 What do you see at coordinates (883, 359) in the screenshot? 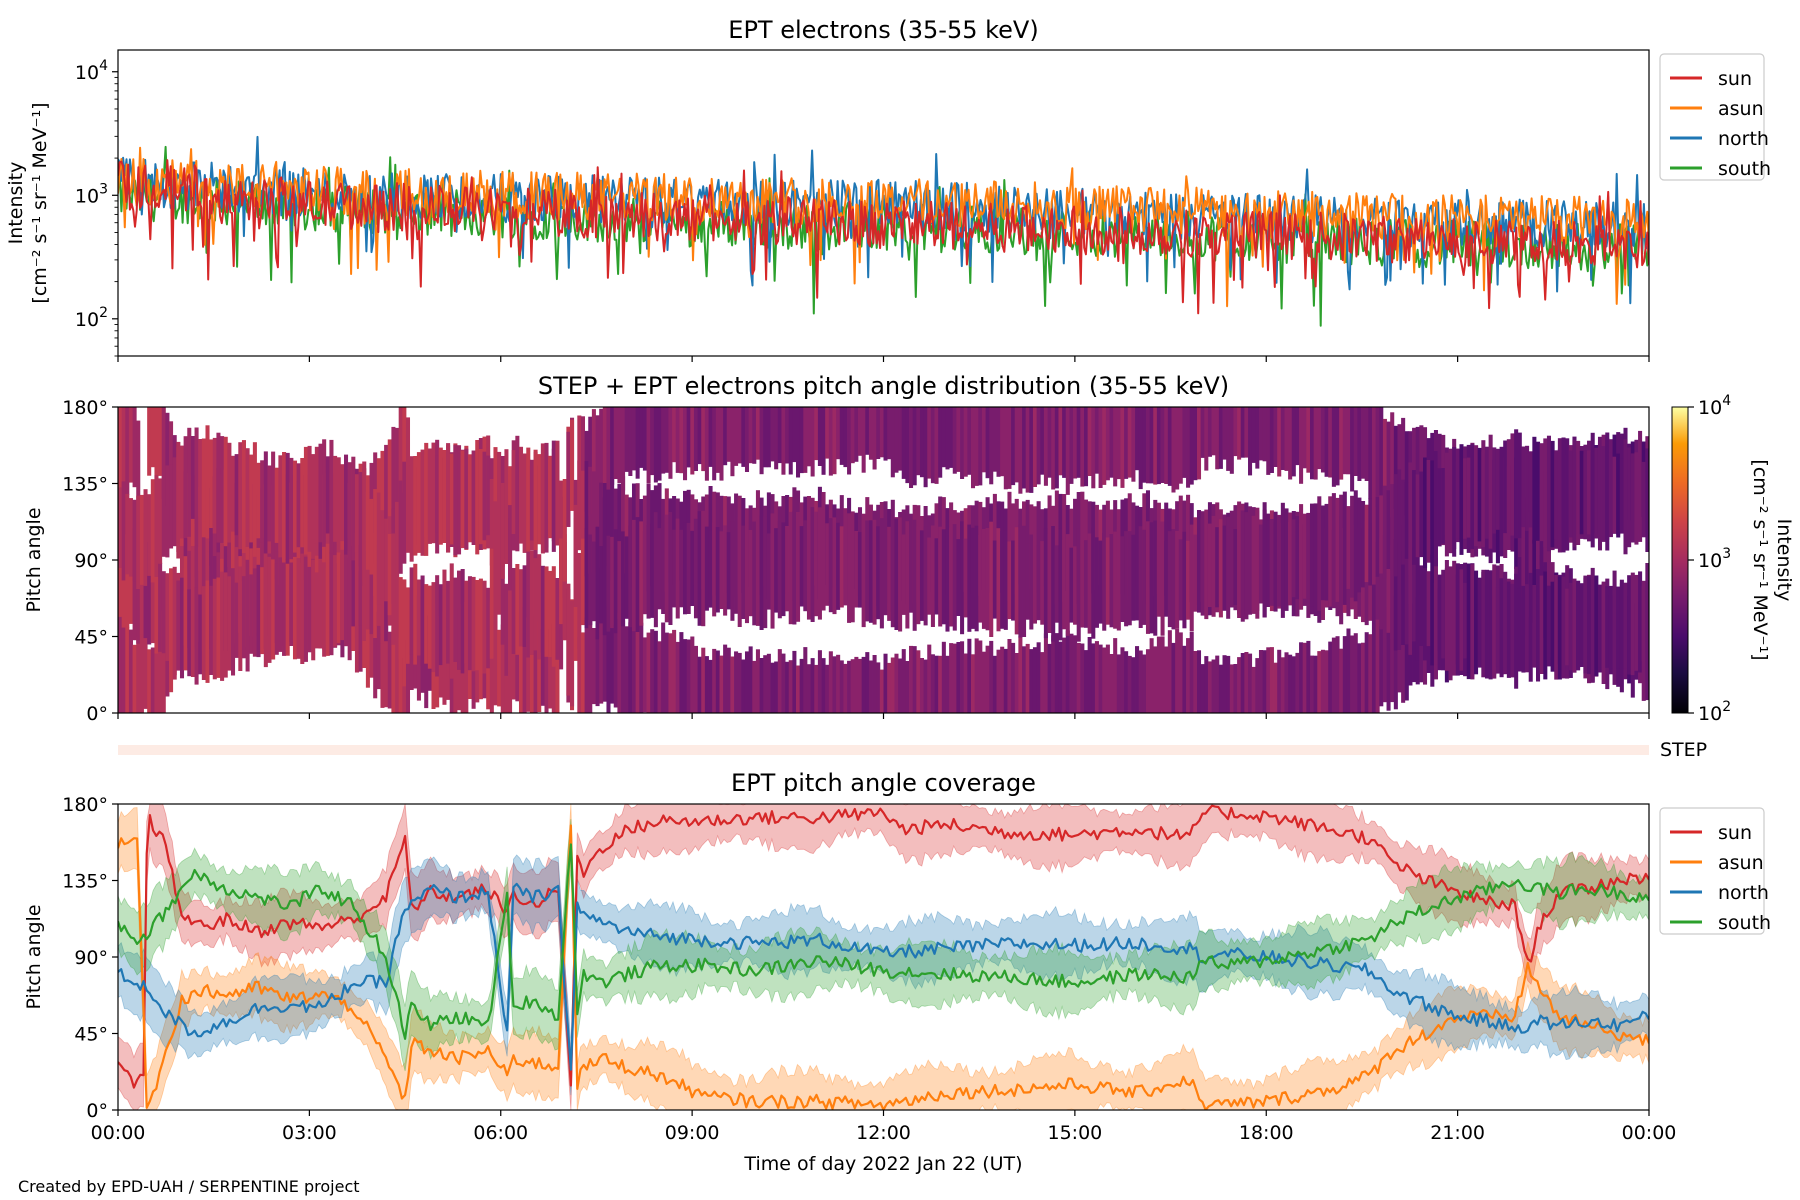
I see `intensity-x-ticks` at bounding box center [883, 359].